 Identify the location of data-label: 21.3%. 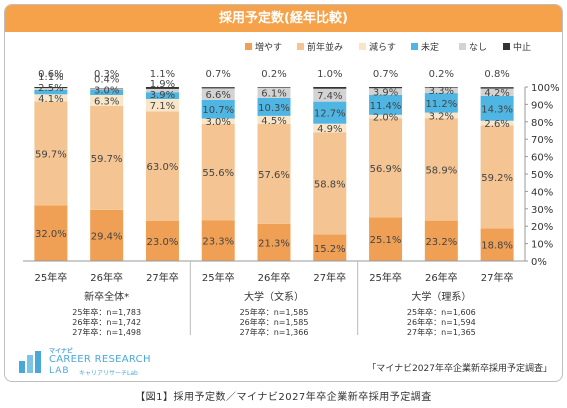
(274, 243).